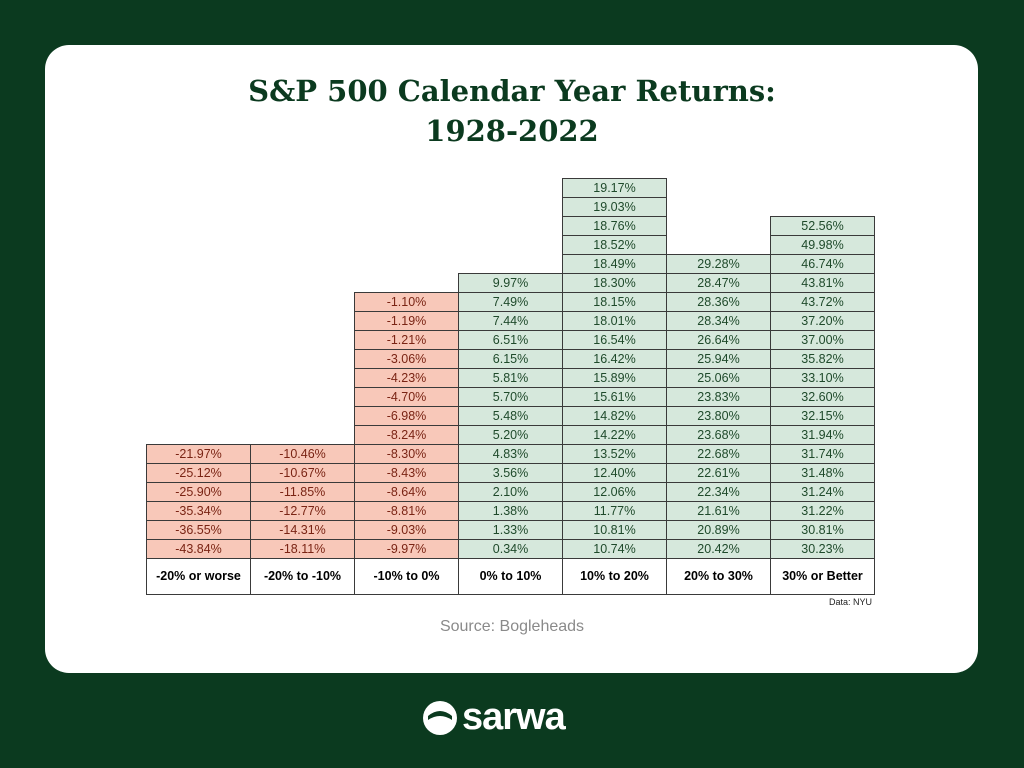 The height and width of the screenshot is (768, 1024). Describe the element at coordinates (198, 473) in the screenshot. I see `table-cell: -25.12%` at that location.